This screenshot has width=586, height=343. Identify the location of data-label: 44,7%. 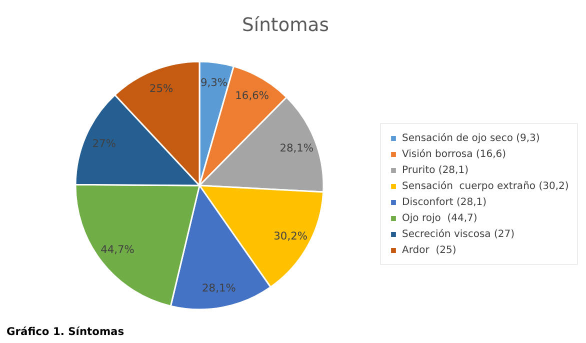
(117, 249).